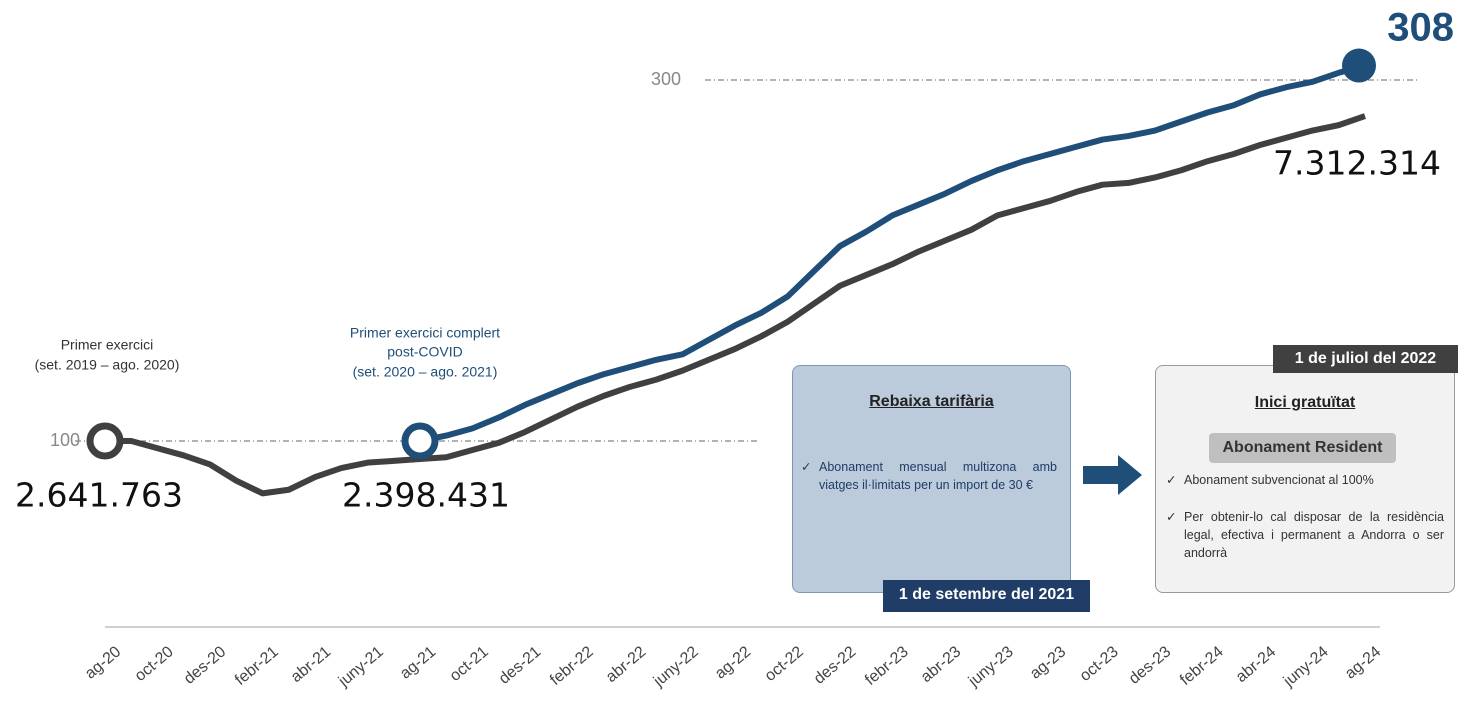 The width and height of the screenshot is (1458, 715). Describe the element at coordinates (107, 365) in the screenshot. I see `note-line: (set. 2019 – ago. 2020)` at that location.